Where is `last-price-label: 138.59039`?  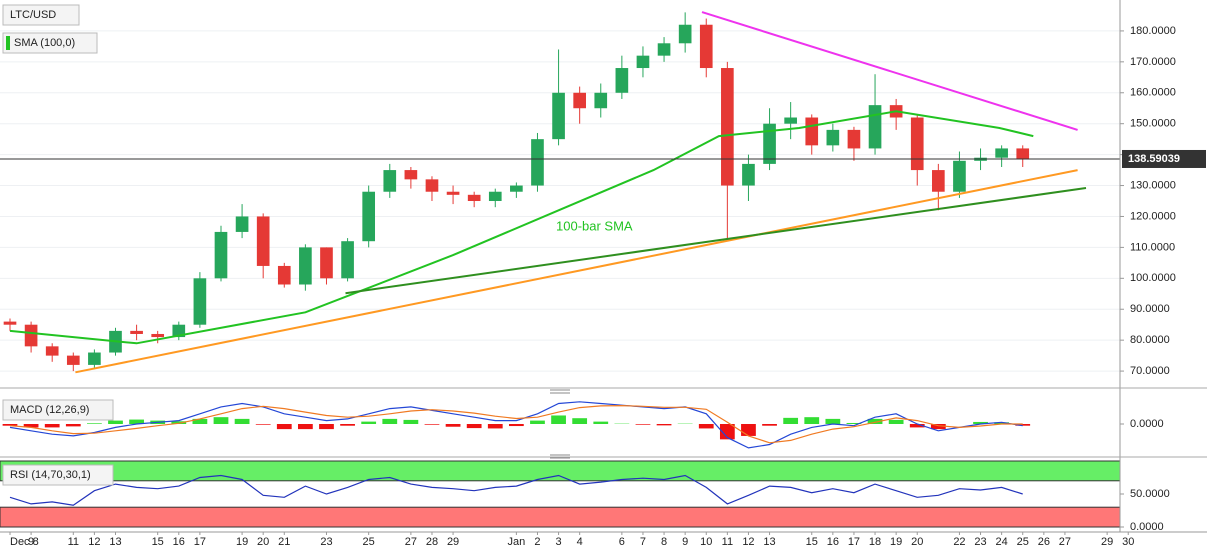 last-price-label: 138.59039 is located at coordinates (1154, 159).